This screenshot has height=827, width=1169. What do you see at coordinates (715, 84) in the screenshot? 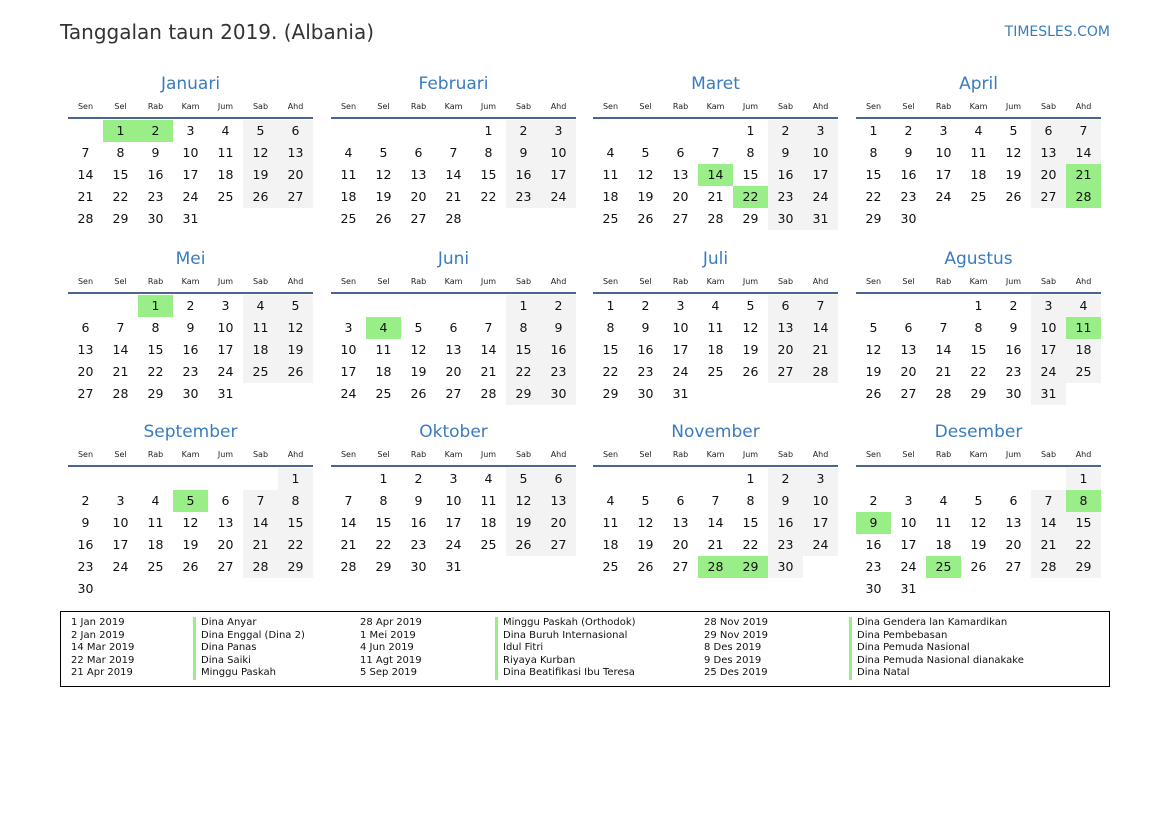
I see `month-title: Maret` at bounding box center [715, 84].